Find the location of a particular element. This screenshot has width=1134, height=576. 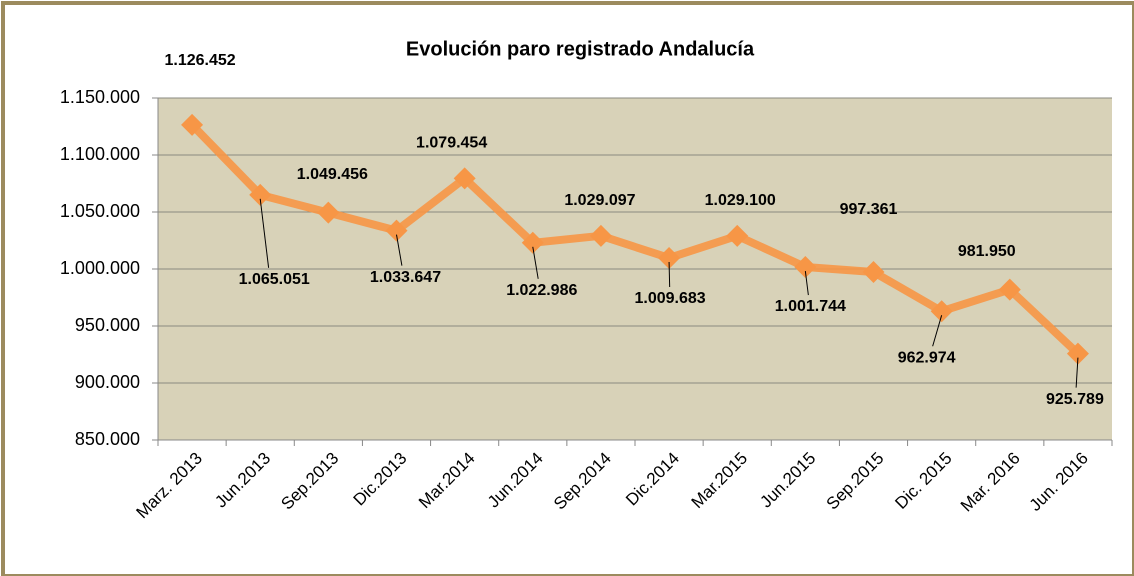

y-tick-label: 1.100.000 is located at coordinates (100, 154).